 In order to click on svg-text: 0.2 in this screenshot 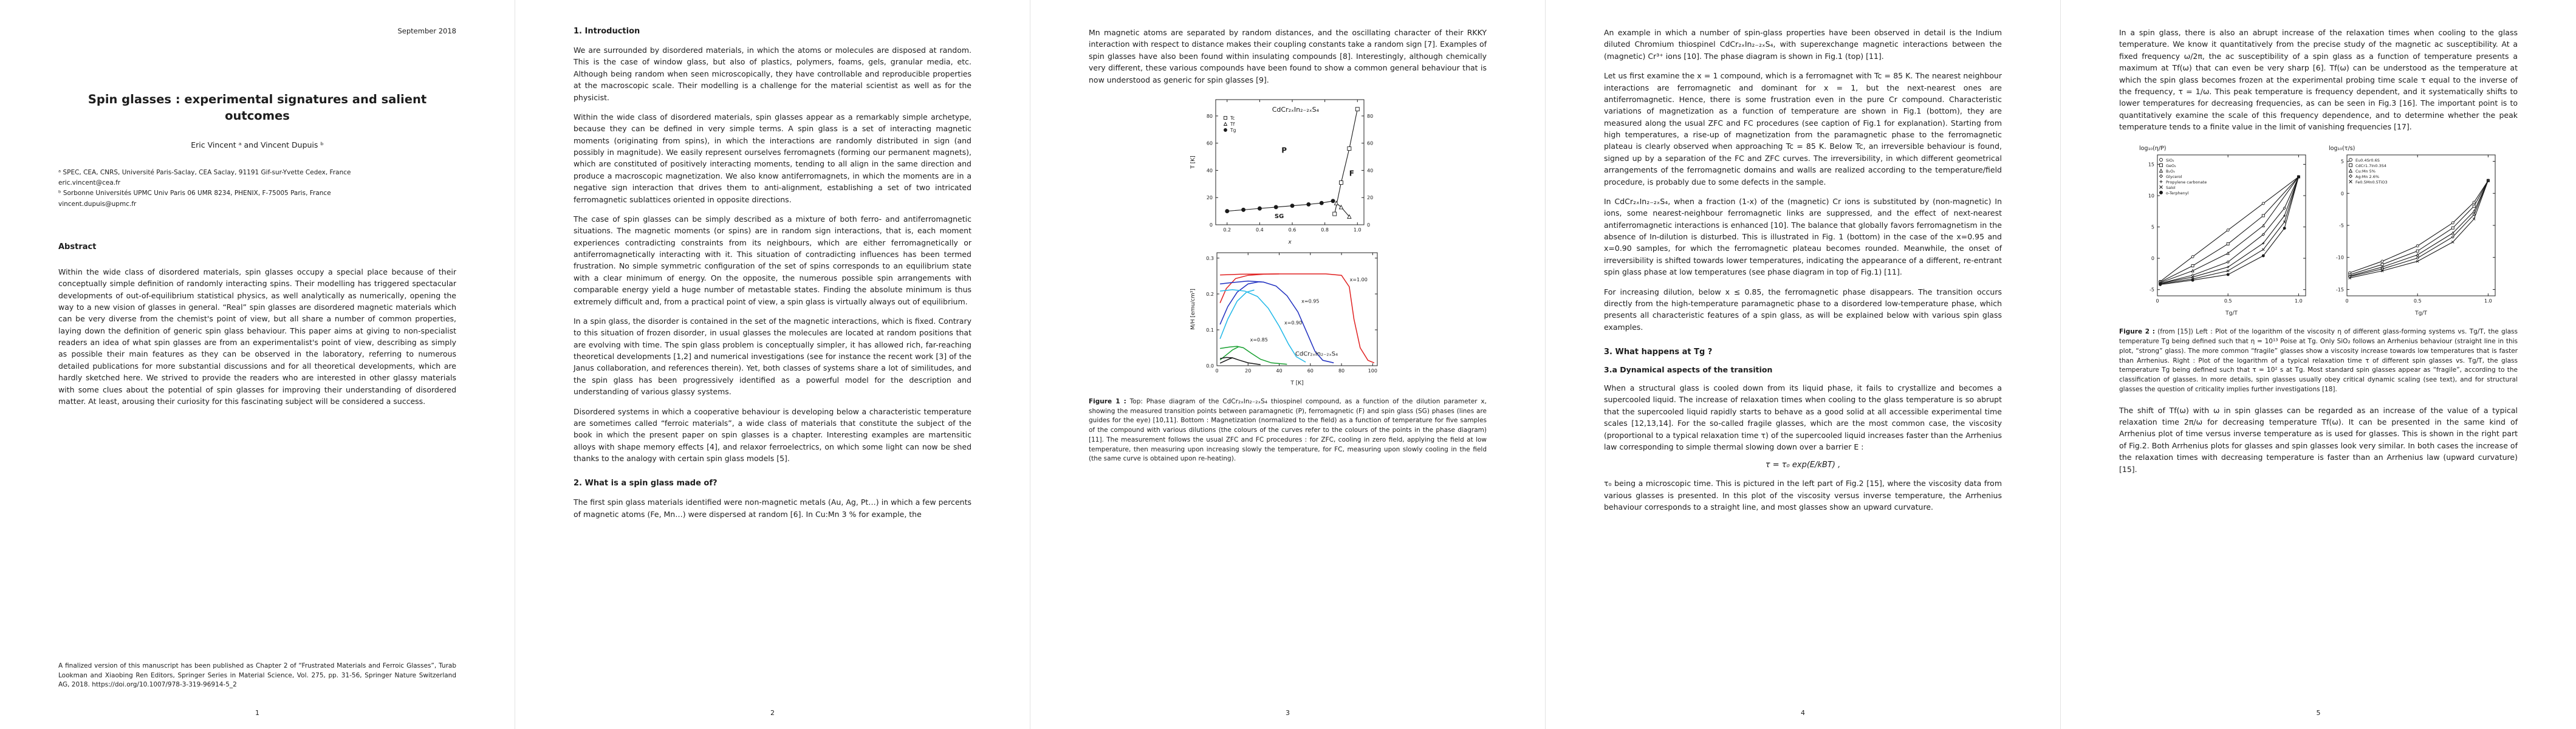, I will do `click(1210, 294)`.